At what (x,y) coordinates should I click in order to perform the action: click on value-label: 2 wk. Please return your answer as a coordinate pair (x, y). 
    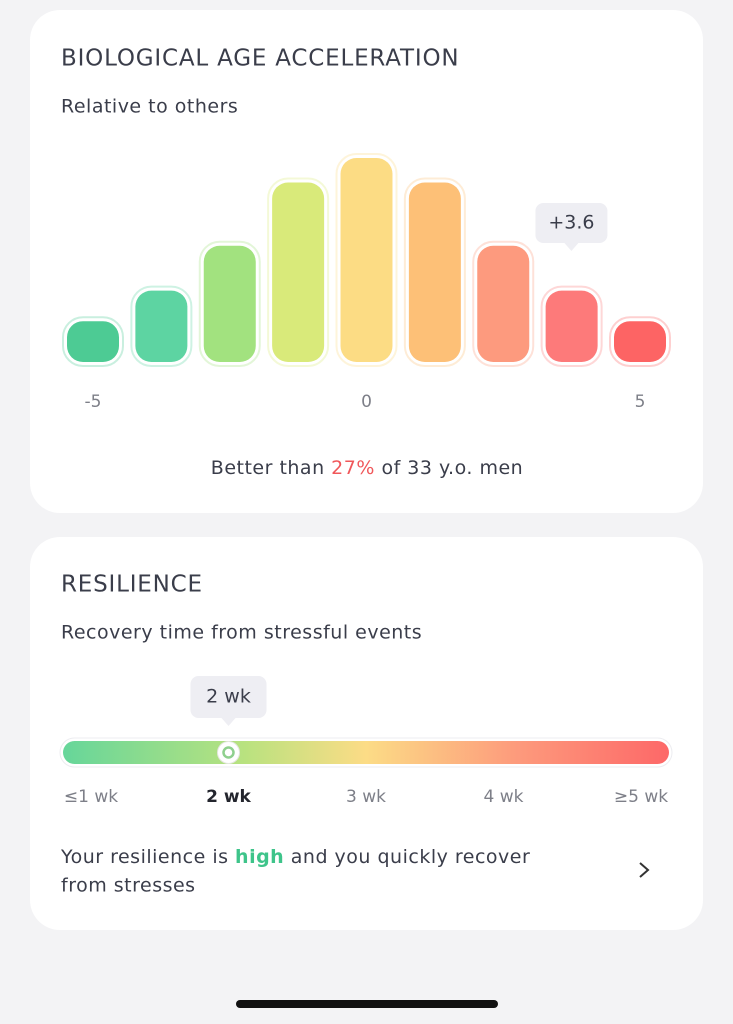
    Looking at the image, I should click on (228, 697).